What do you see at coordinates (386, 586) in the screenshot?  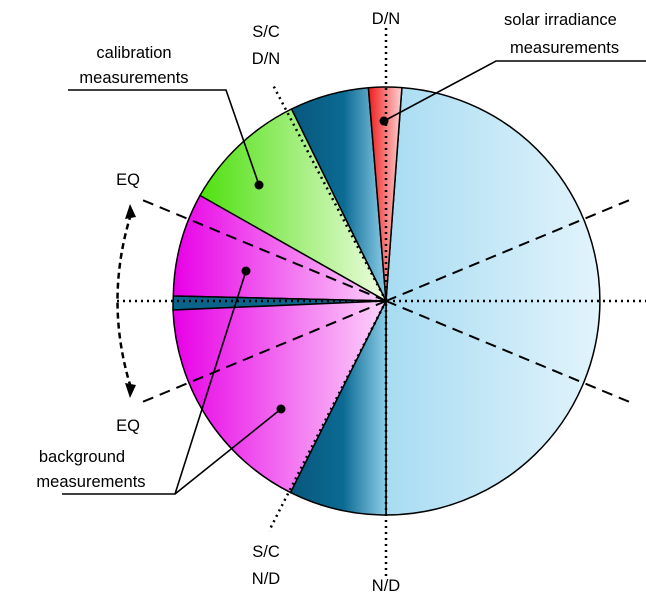 I see `nd-bottom-label: N/D` at bounding box center [386, 586].